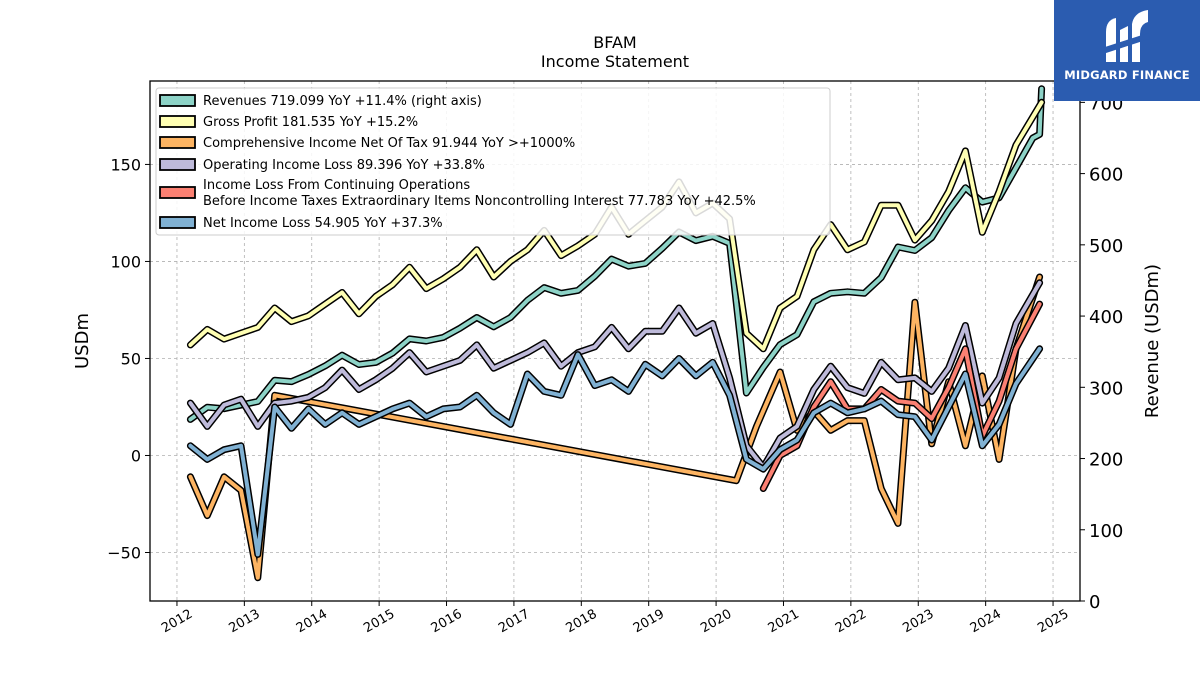 Image resolution: width=1200 pixels, height=675 pixels. I want to click on x-tick-label: 2017, so click(514, 622).